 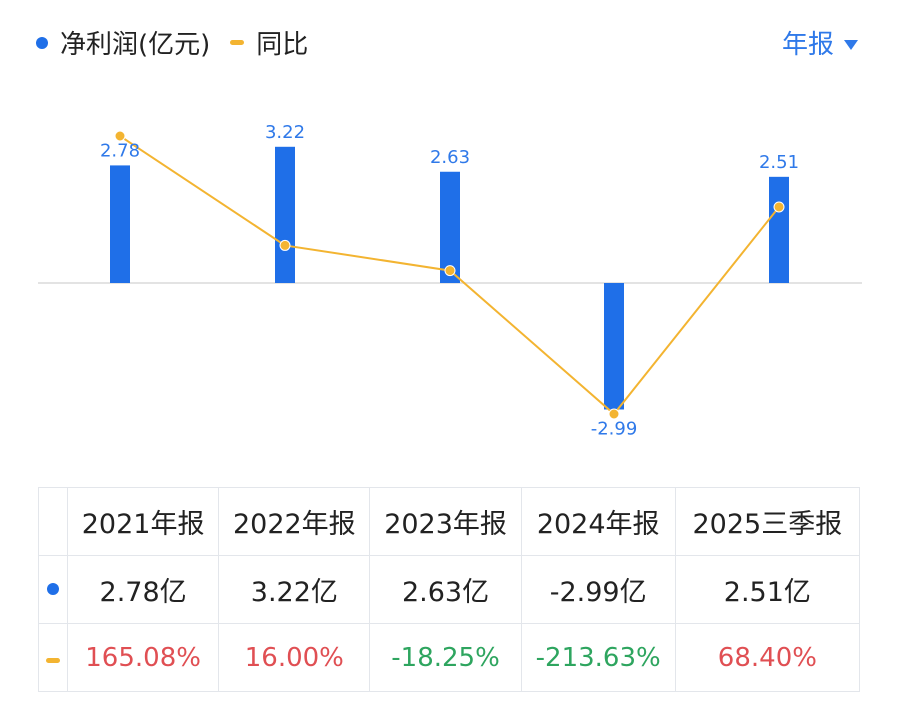 I want to click on table-cell: 2.63亿, so click(x=445, y=589).